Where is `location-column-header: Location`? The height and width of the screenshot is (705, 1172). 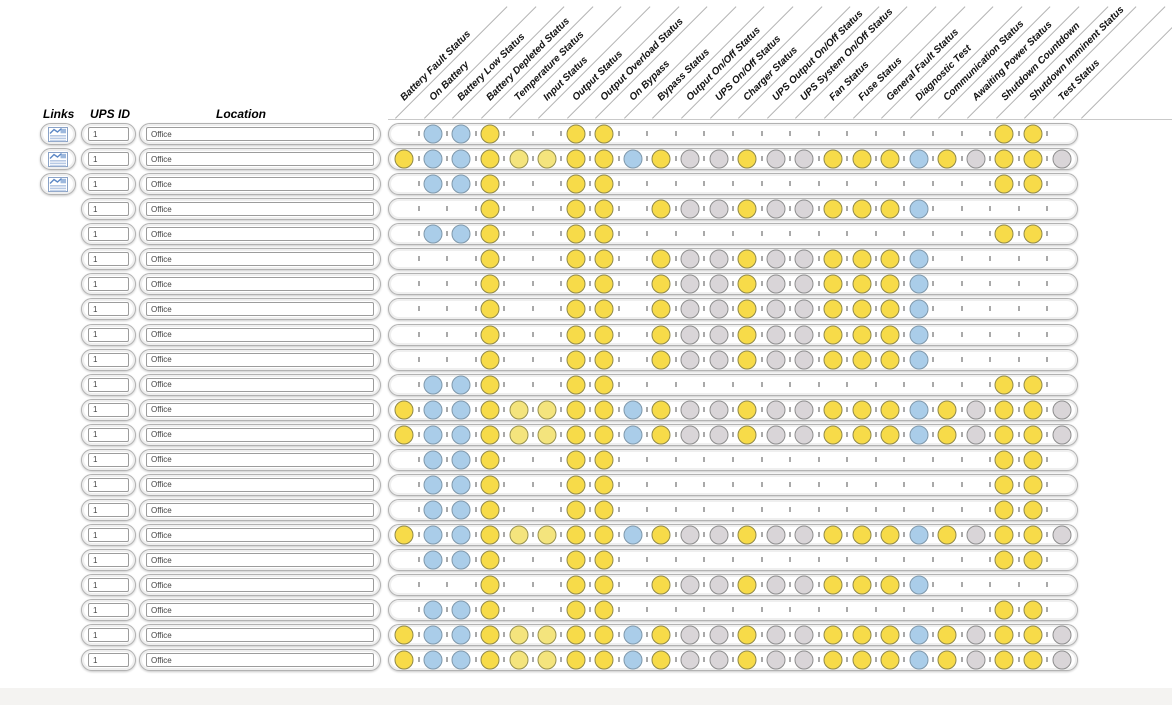 location-column-header: Location is located at coordinates (241, 114).